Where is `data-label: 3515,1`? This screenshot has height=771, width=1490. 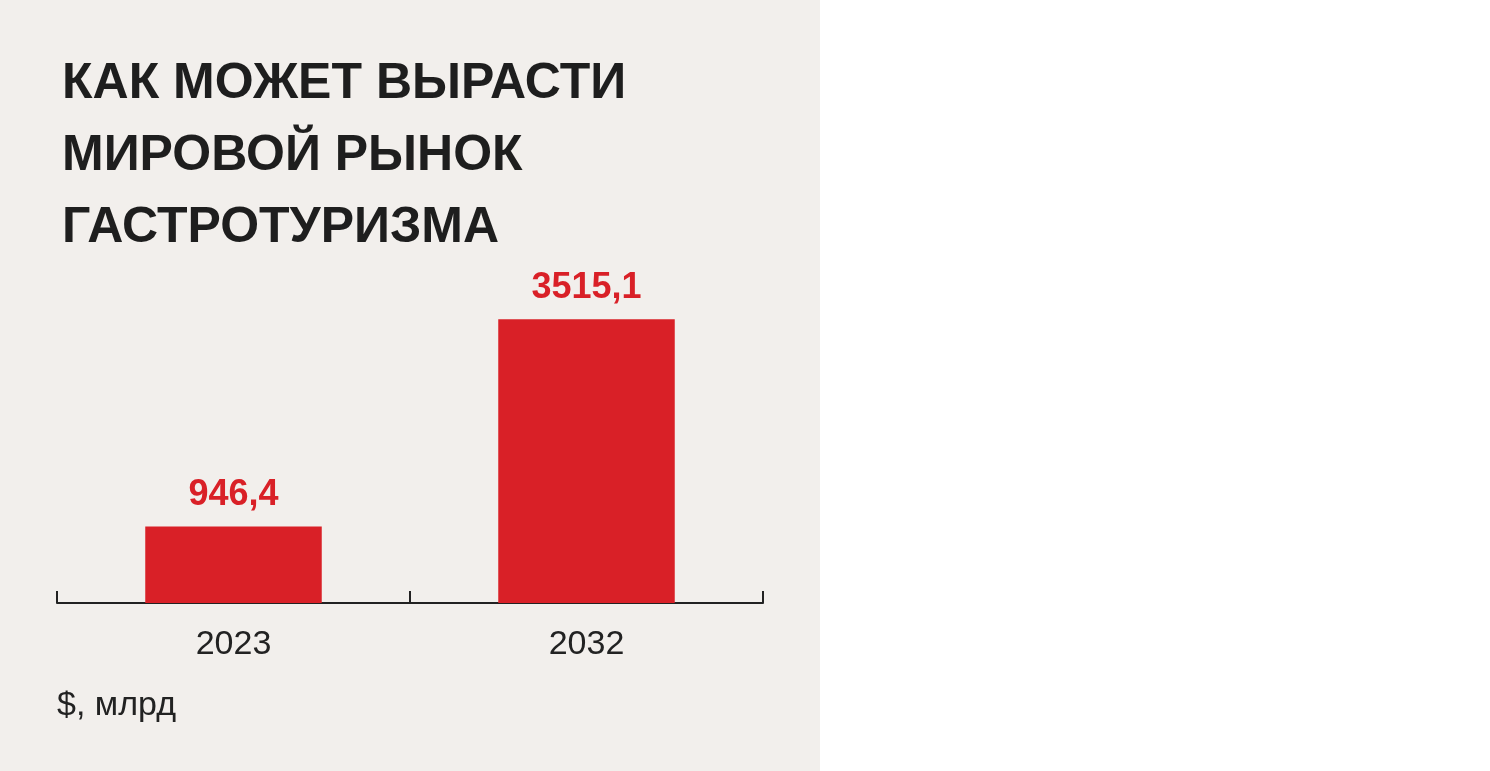 data-label: 3515,1 is located at coordinates (586, 285).